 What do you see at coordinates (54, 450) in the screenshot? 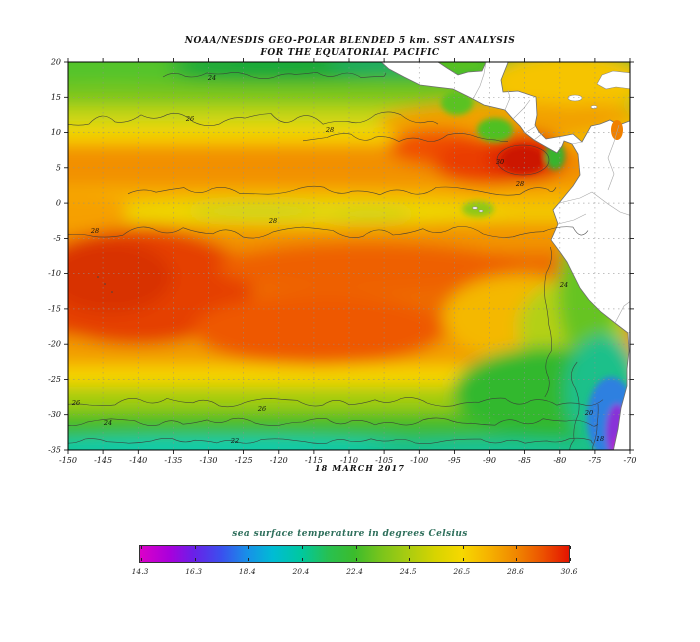
I see `y-tick-label: -35` at bounding box center [54, 450].